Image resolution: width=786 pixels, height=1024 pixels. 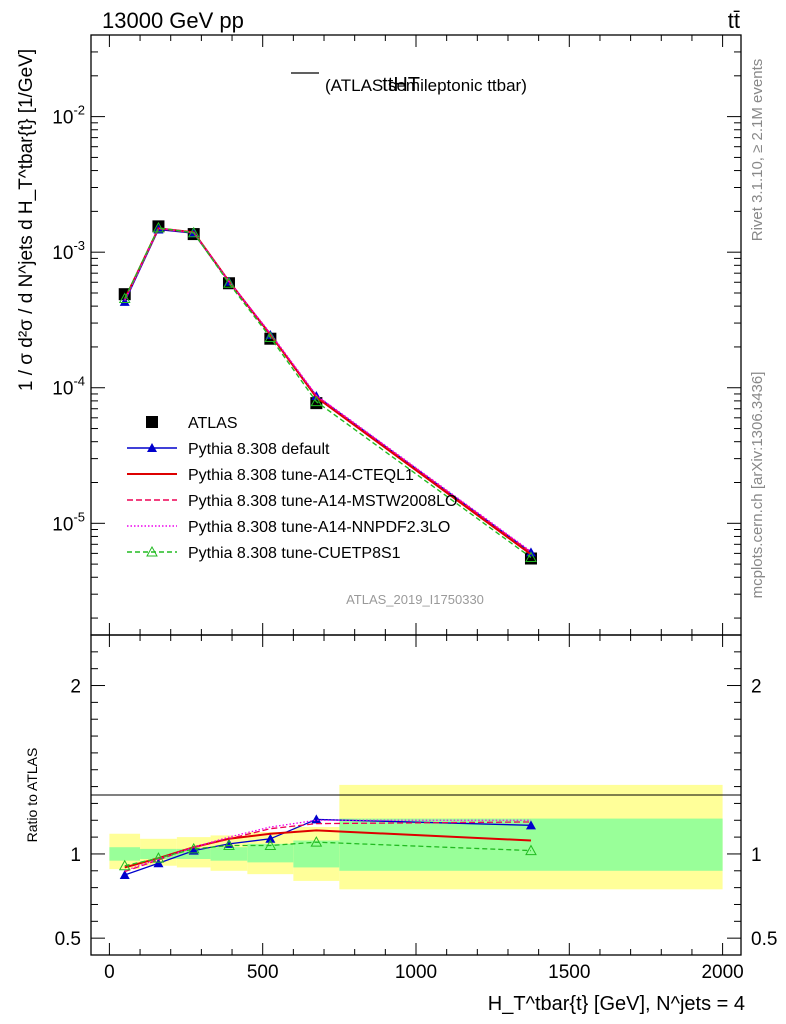 I want to click on x-tick-label: 0, so click(x=109, y=972).